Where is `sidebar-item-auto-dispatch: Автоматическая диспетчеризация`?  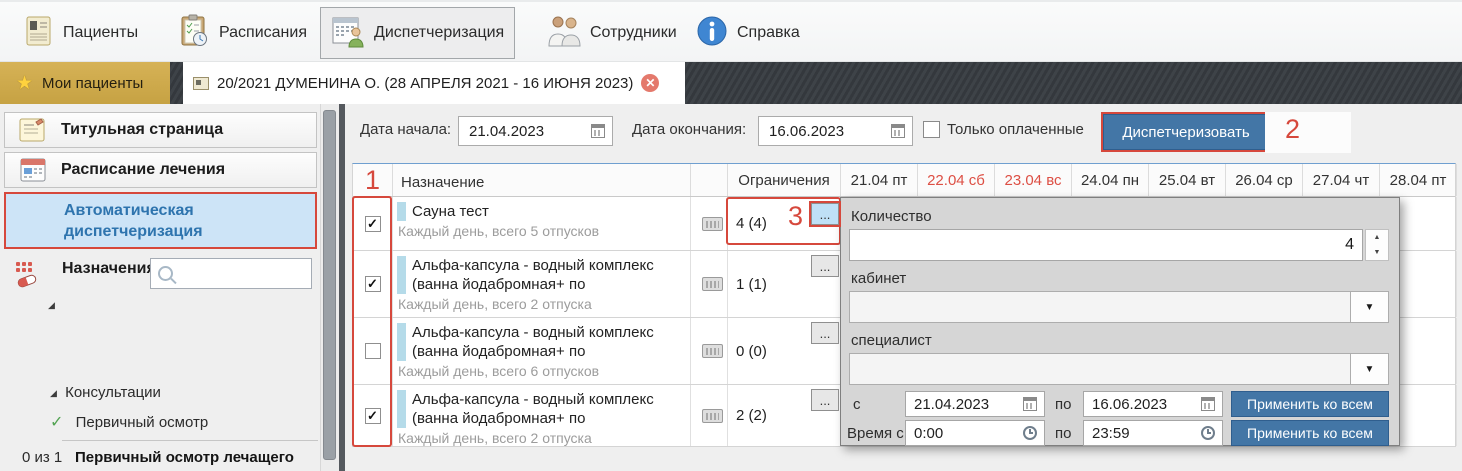 sidebar-item-auto-dispatch: Автоматическая диспетчеризация is located at coordinates (160, 220).